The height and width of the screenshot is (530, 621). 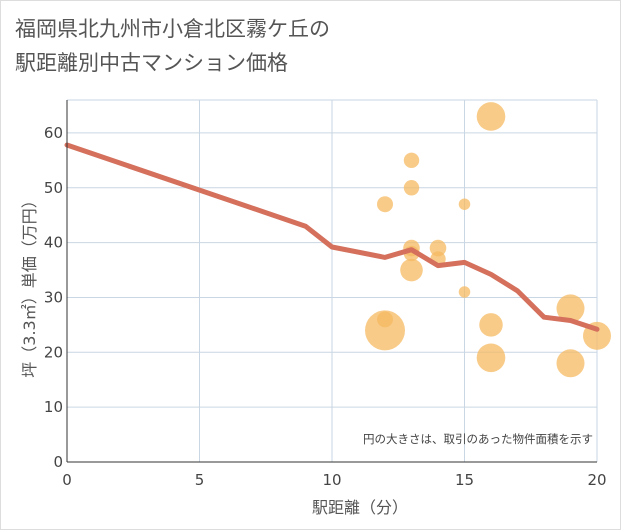 What do you see at coordinates (53, 188) in the screenshot?
I see `y-tick-label: 50` at bounding box center [53, 188].